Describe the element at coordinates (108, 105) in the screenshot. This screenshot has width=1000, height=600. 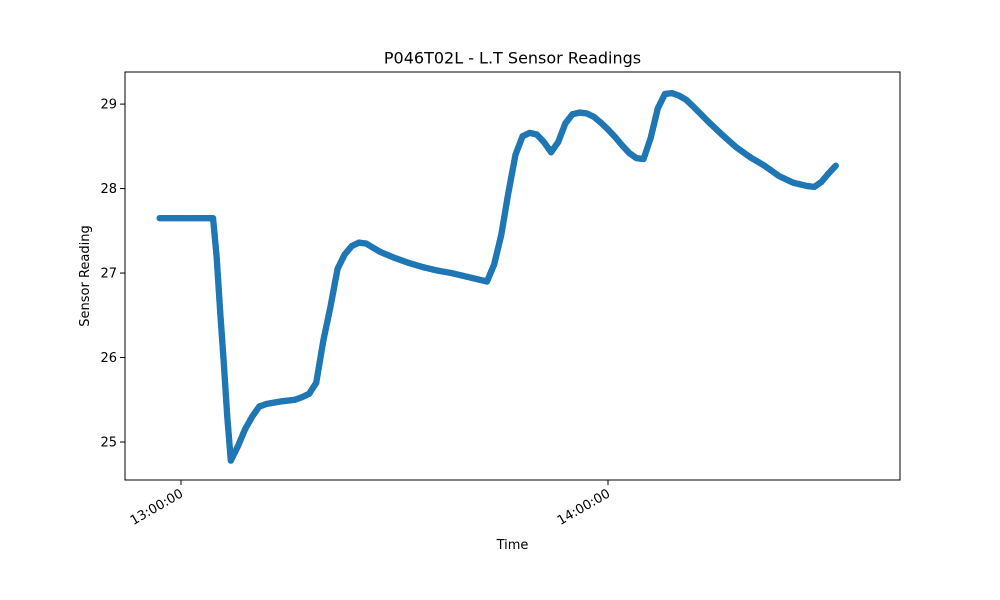
I see `y-tick-label: 29` at that location.